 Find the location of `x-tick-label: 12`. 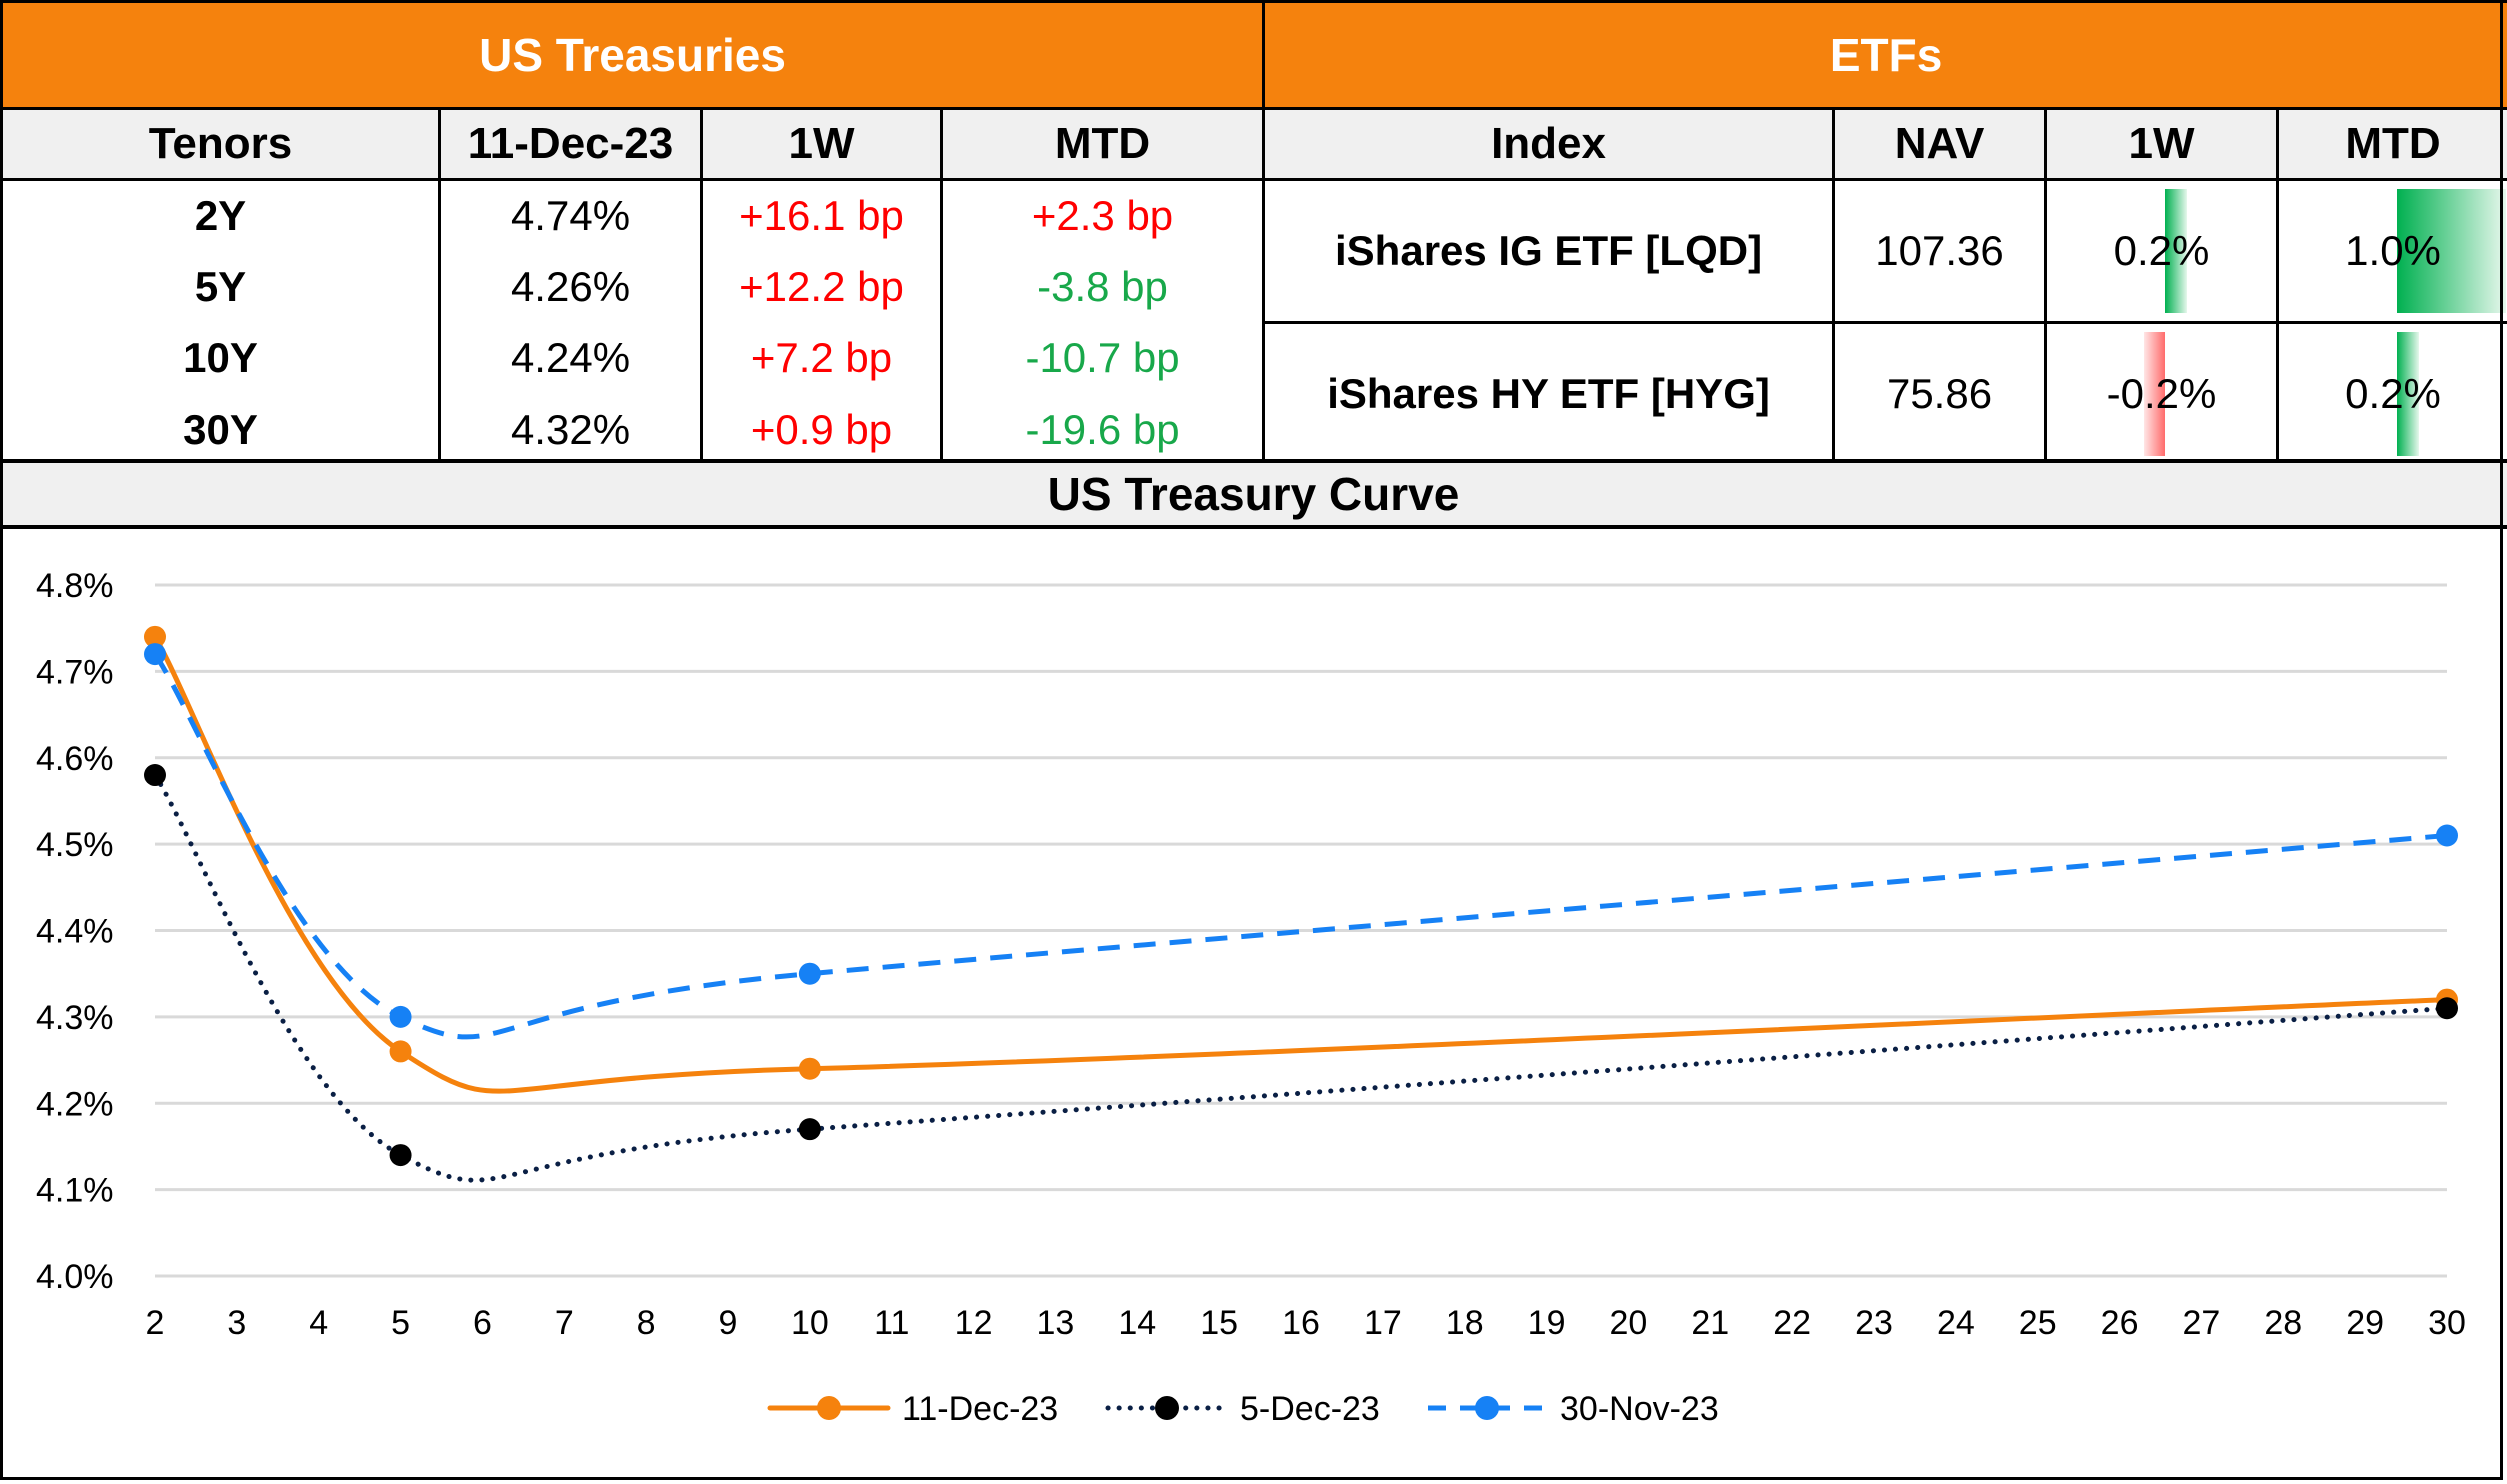

x-tick-label: 12 is located at coordinates (974, 1323).